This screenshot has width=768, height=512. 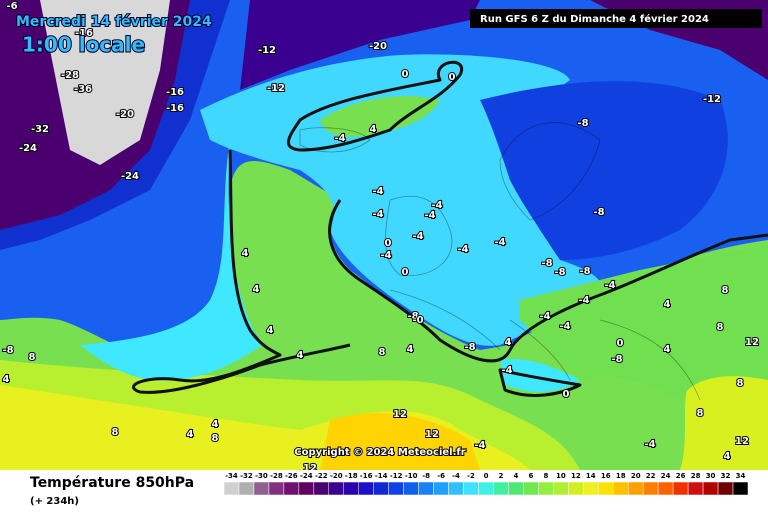 I want to click on mild-field, so click(x=644, y=322).